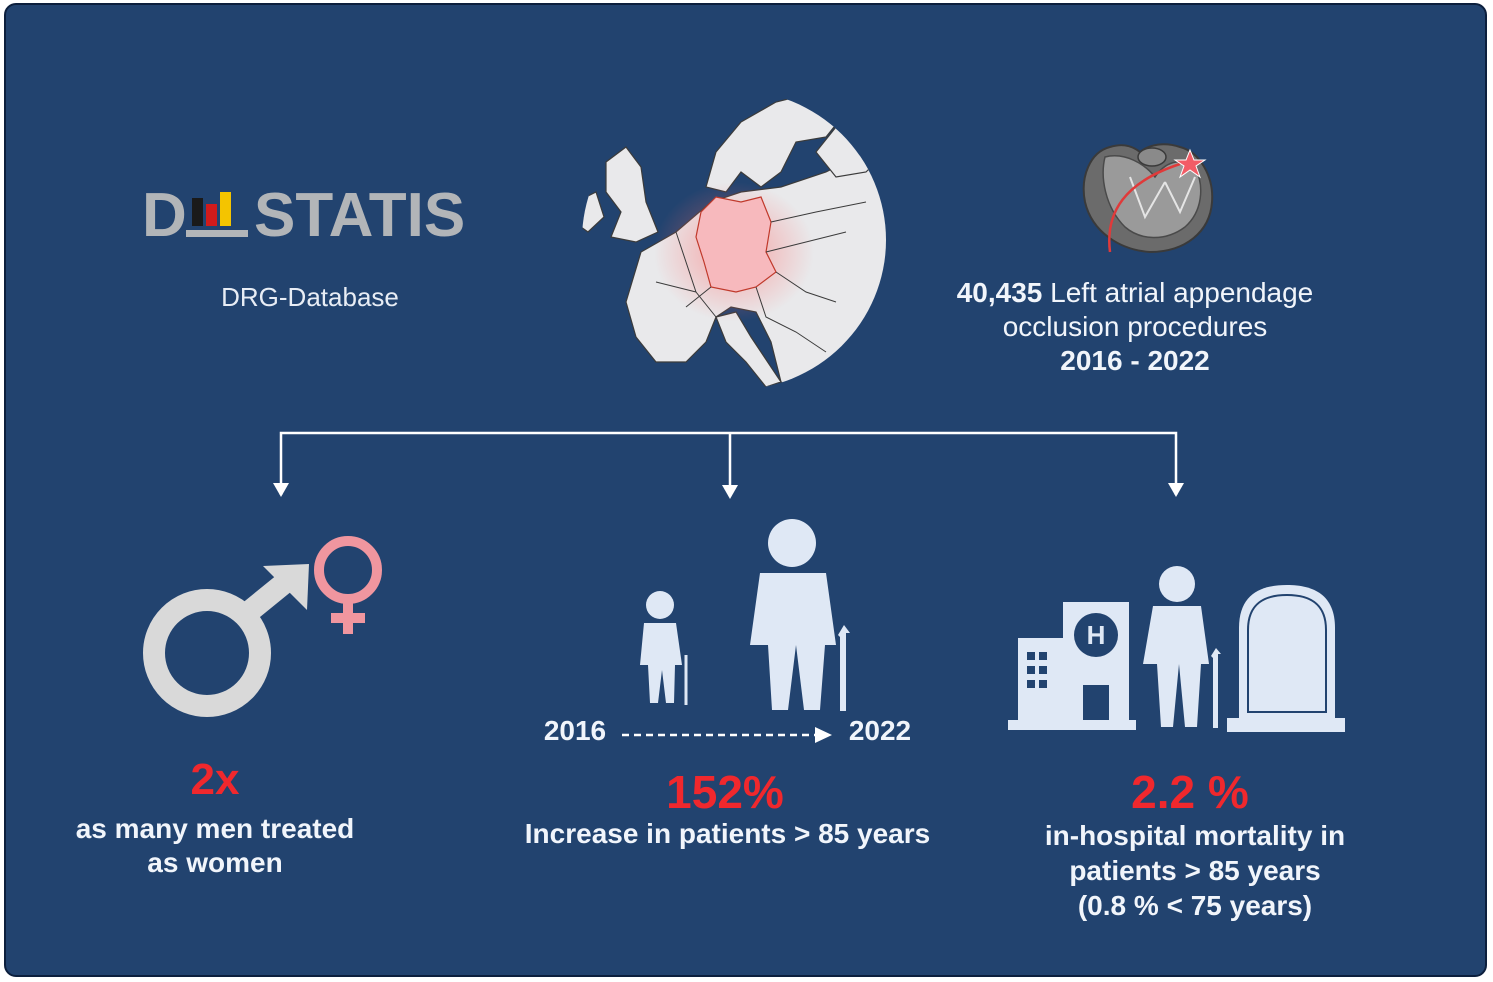  What do you see at coordinates (999, 292) in the screenshot?
I see `procedures-count: 40,435` at bounding box center [999, 292].